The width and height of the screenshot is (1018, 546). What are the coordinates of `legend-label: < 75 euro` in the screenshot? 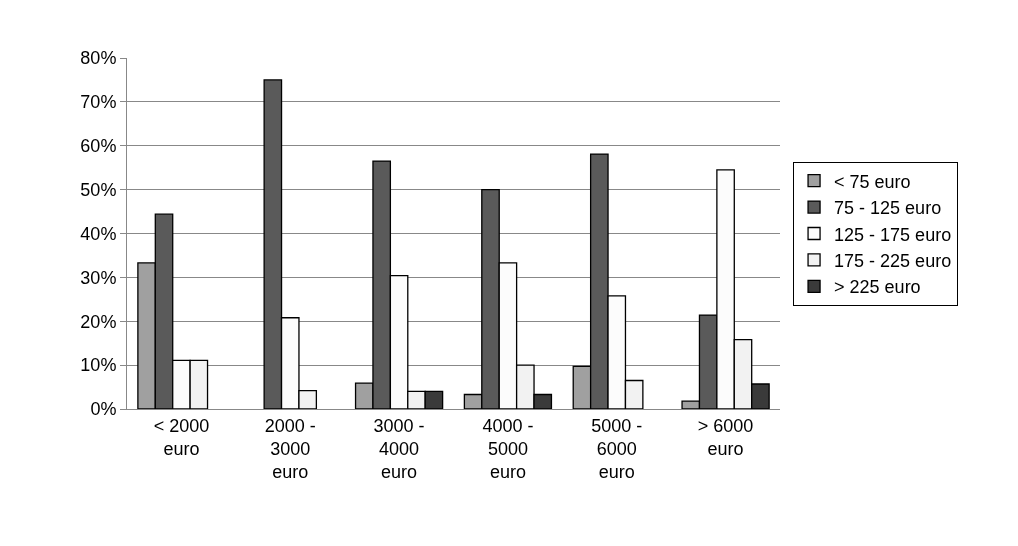 It's located at (872, 181).